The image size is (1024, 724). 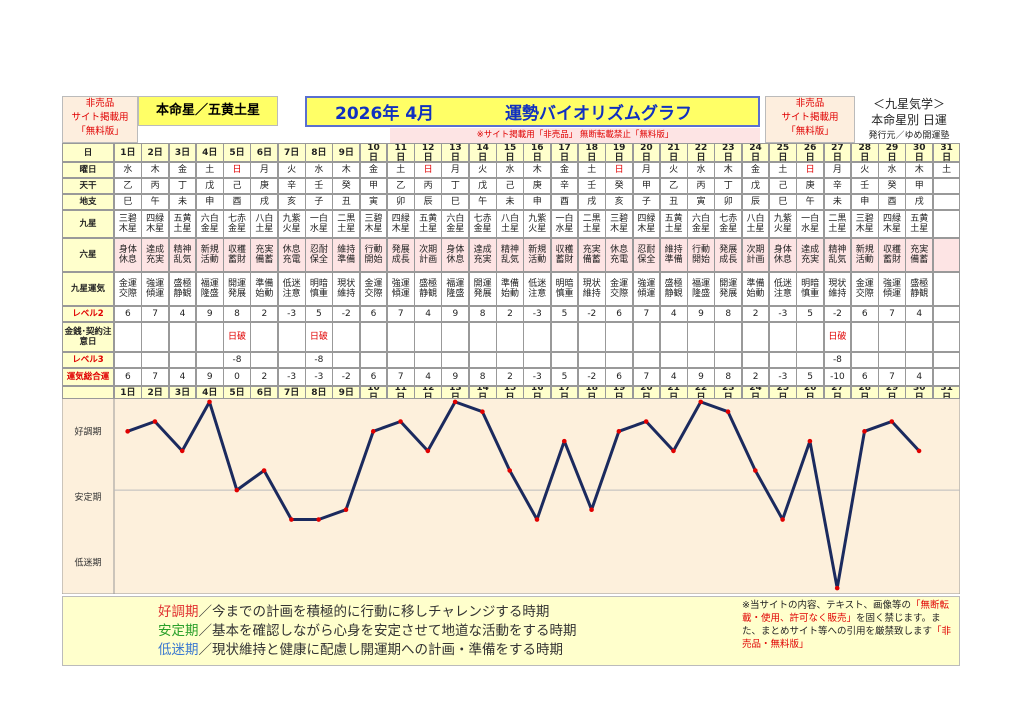 What do you see at coordinates (237, 255) in the screenshot?
I see `six_stars-cell: 収穫蓄財` at bounding box center [237, 255].